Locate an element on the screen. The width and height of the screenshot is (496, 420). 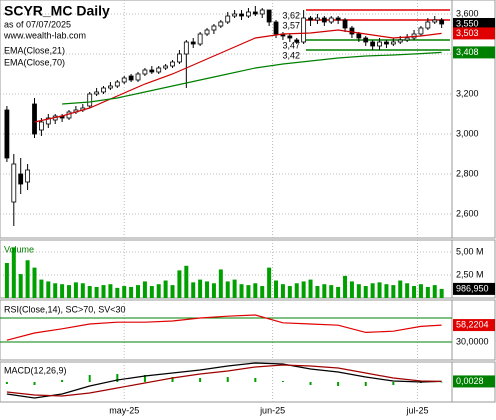
x-tick-label: jul-25 is located at coordinates (416, 410).